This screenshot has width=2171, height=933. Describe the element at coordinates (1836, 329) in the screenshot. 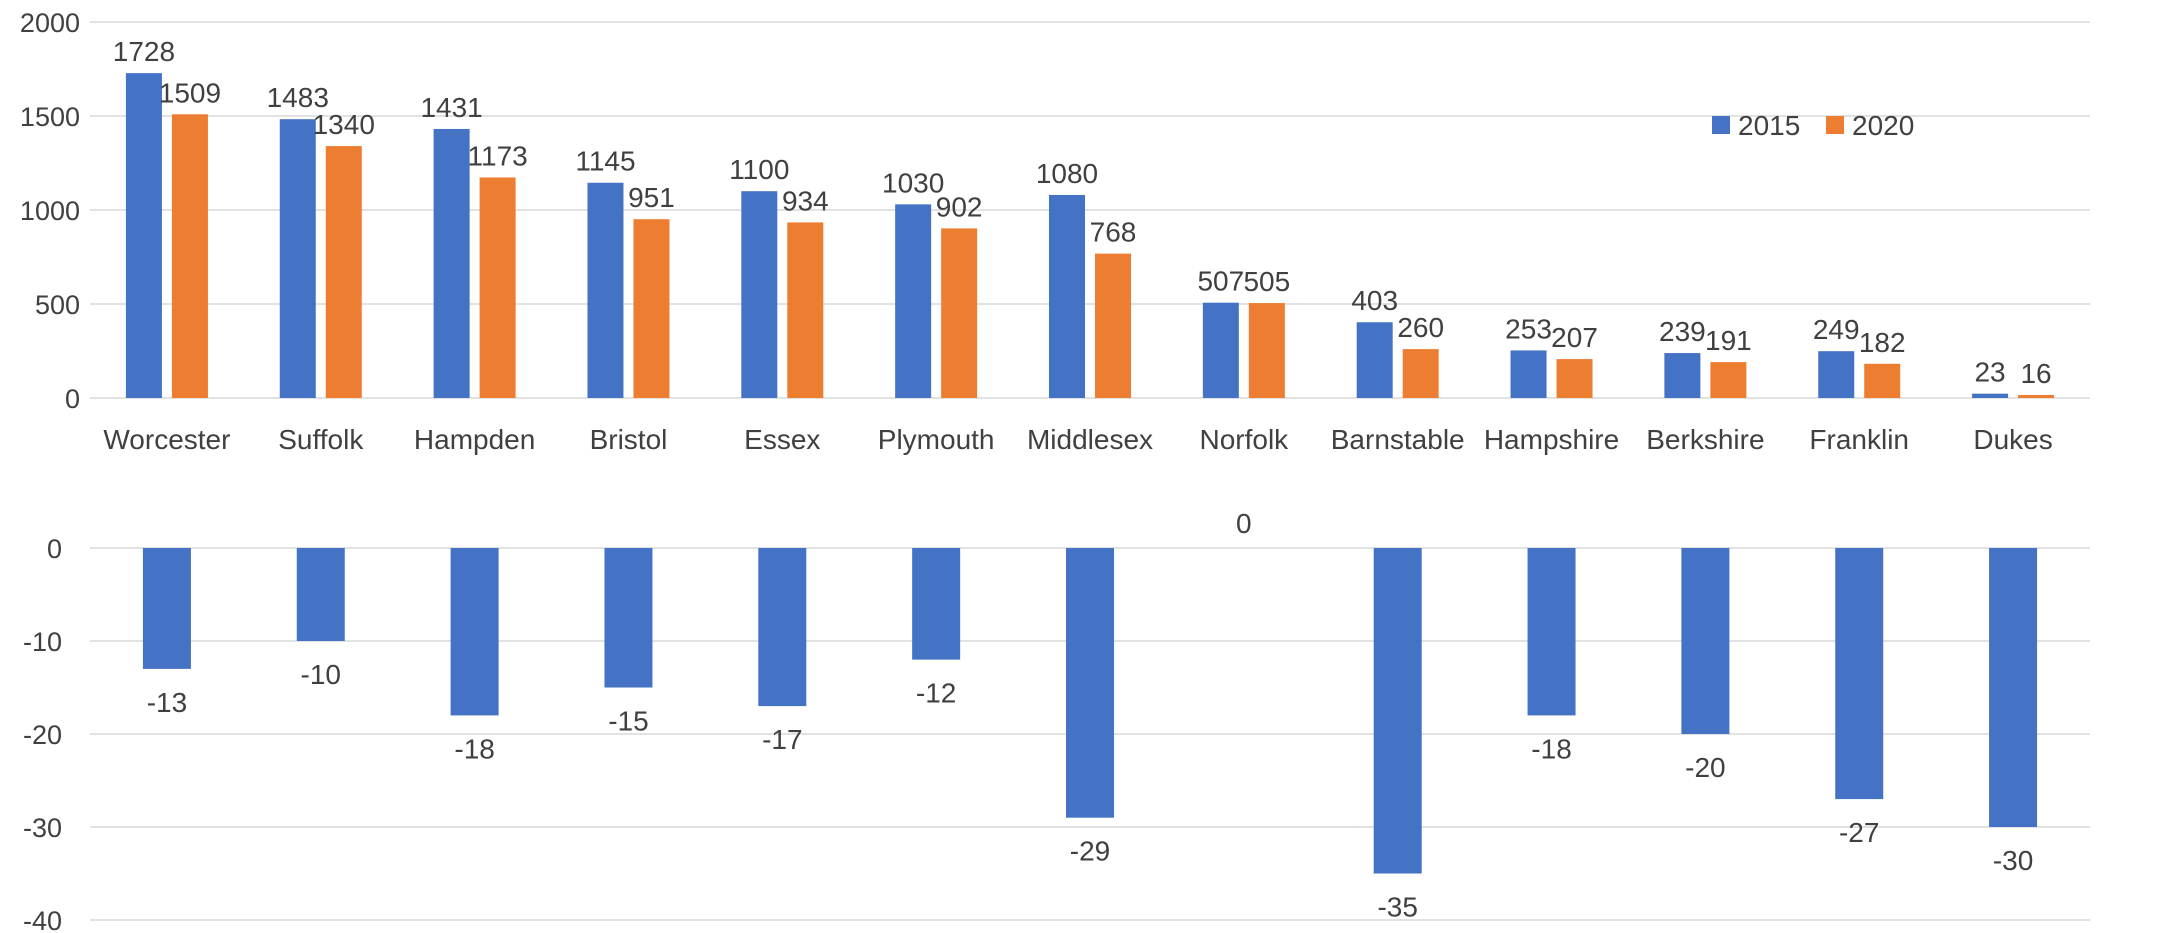

I see `top-data-label: 249` at that location.